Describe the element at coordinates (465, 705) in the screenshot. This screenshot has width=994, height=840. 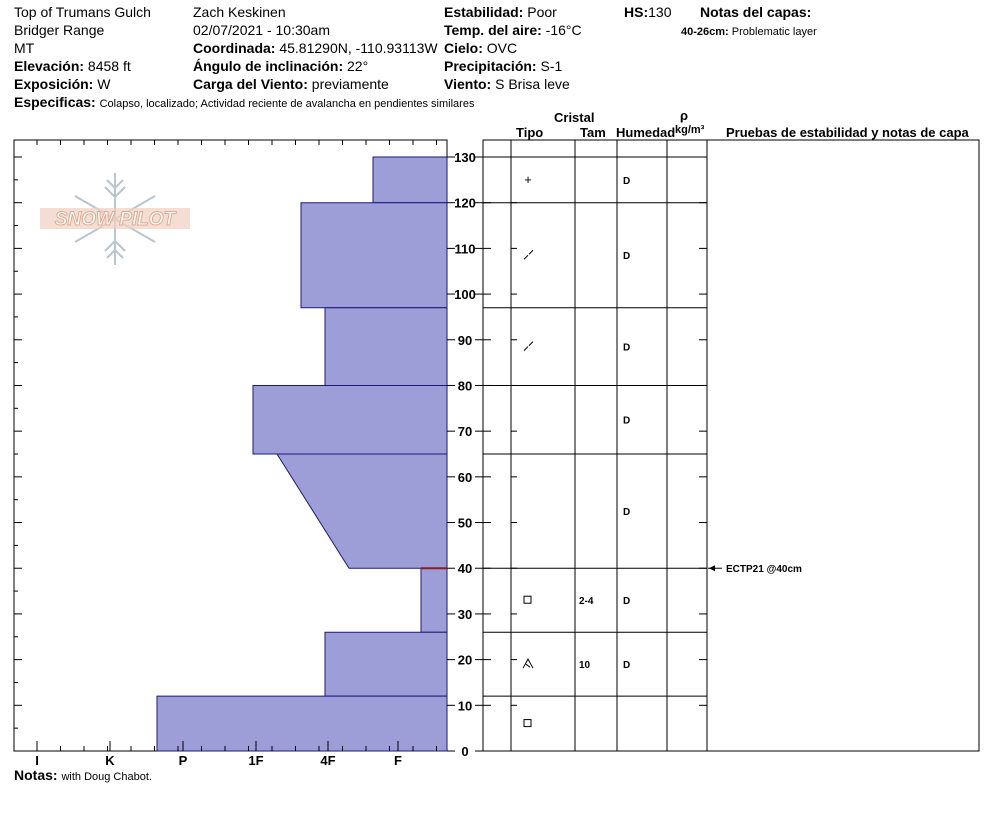
I see `y-tick-label-10: 10` at that location.